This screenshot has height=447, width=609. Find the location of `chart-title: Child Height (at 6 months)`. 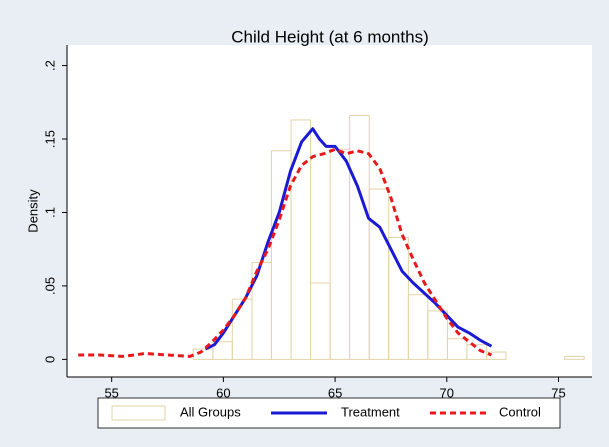

chart-title: Child Height (at 6 months) is located at coordinates (329, 36).